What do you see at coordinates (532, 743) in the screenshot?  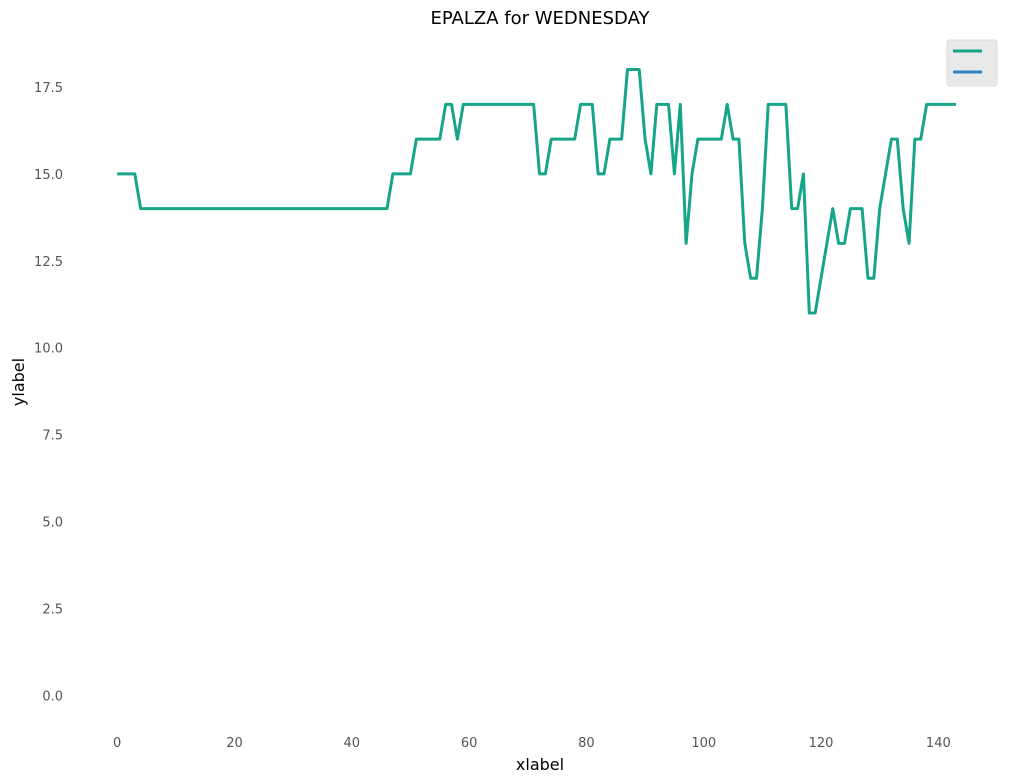 I see `x-axis-ticks: 0 20 40 60 80 100 120 140` at bounding box center [532, 743].